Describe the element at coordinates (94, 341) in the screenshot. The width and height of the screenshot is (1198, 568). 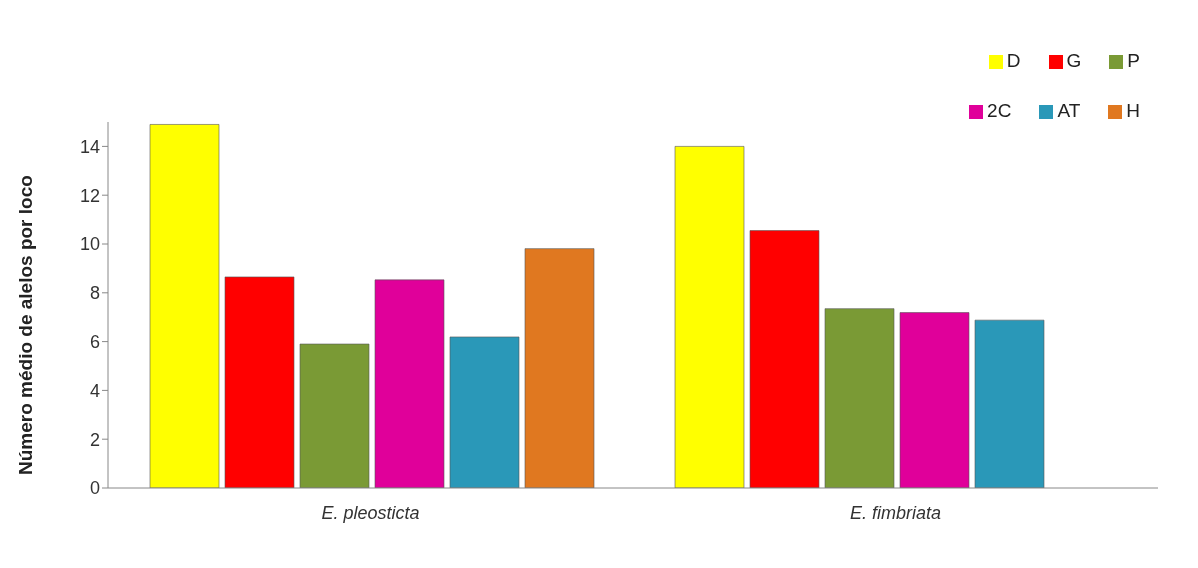
I see `y-tick-label: 6` at that location.